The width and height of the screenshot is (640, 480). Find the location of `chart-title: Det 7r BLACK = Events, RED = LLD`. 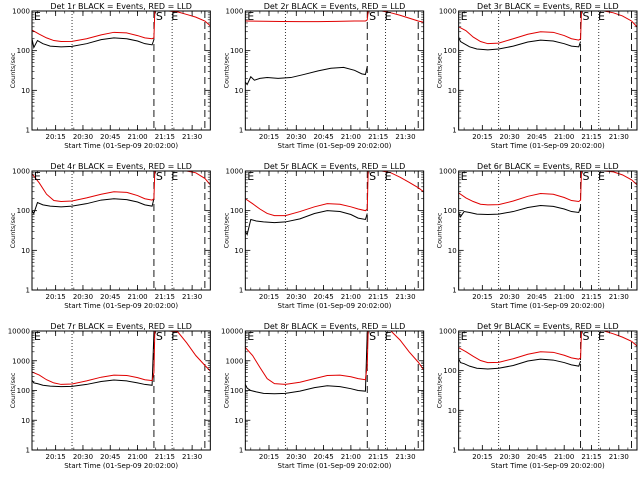

chart-title: Det 7r BLACK = Events, RED = LLD is located at coordinates (121, 326).